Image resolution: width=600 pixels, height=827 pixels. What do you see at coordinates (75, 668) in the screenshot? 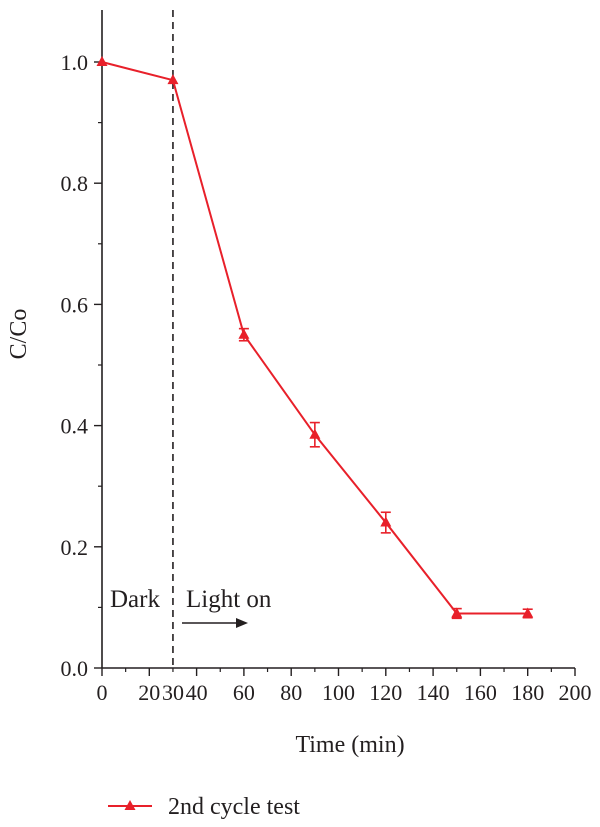
I see `y-tick-label: 0.0` at bounding box center [75, 668].